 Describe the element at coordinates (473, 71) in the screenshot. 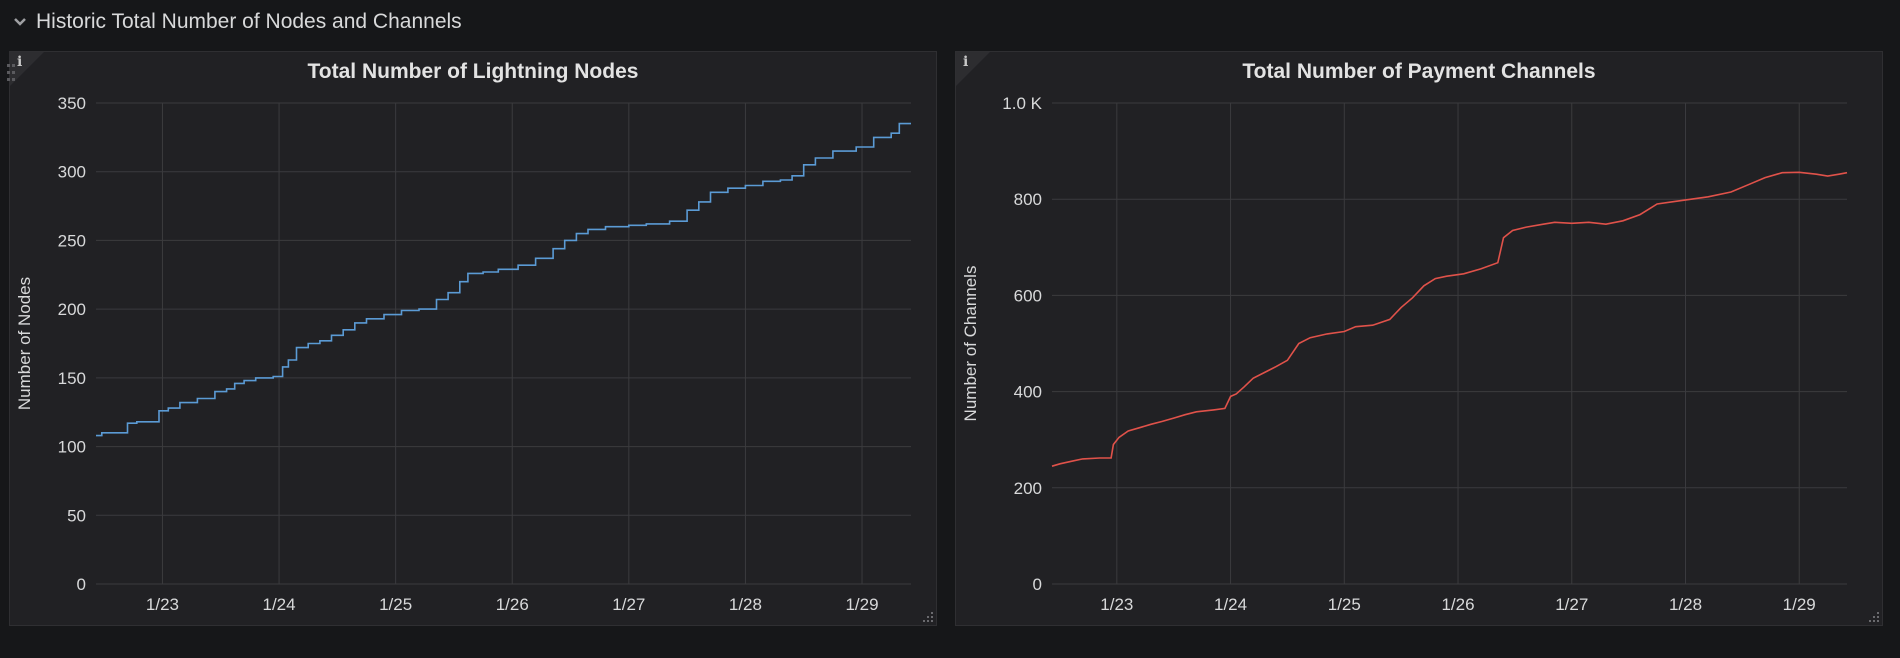

I see `panel-title: Total Number of Lightning Nodes` at that location.